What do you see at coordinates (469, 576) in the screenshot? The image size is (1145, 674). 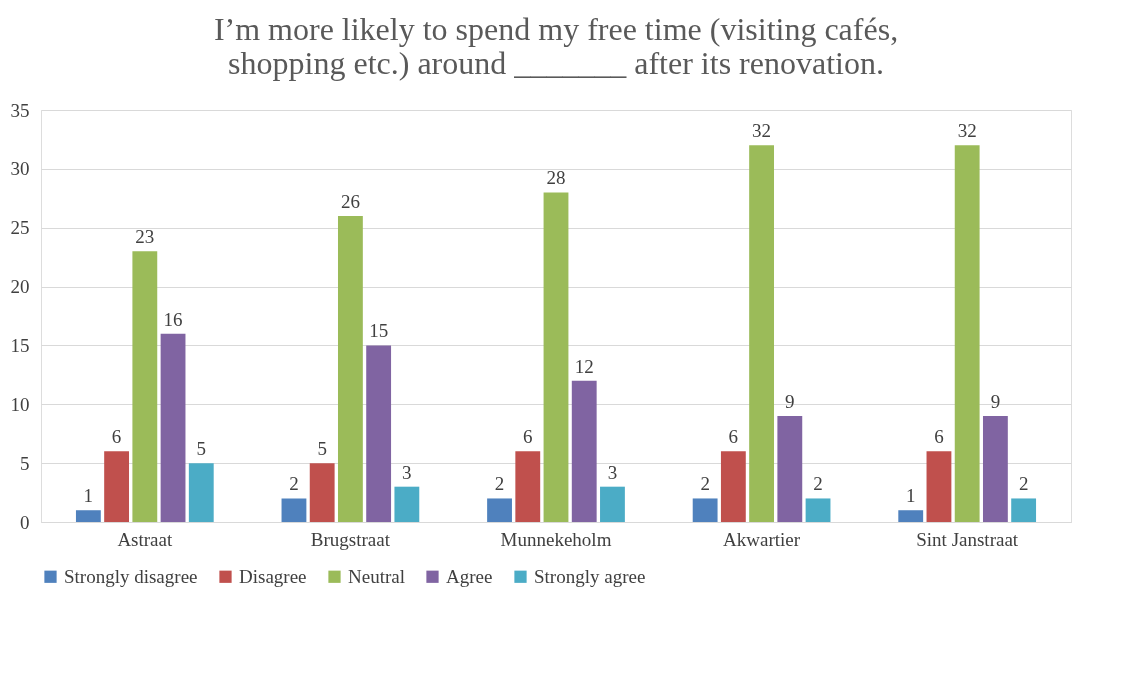 I see `legend-label: Agree` at bounding box center [469, 576].